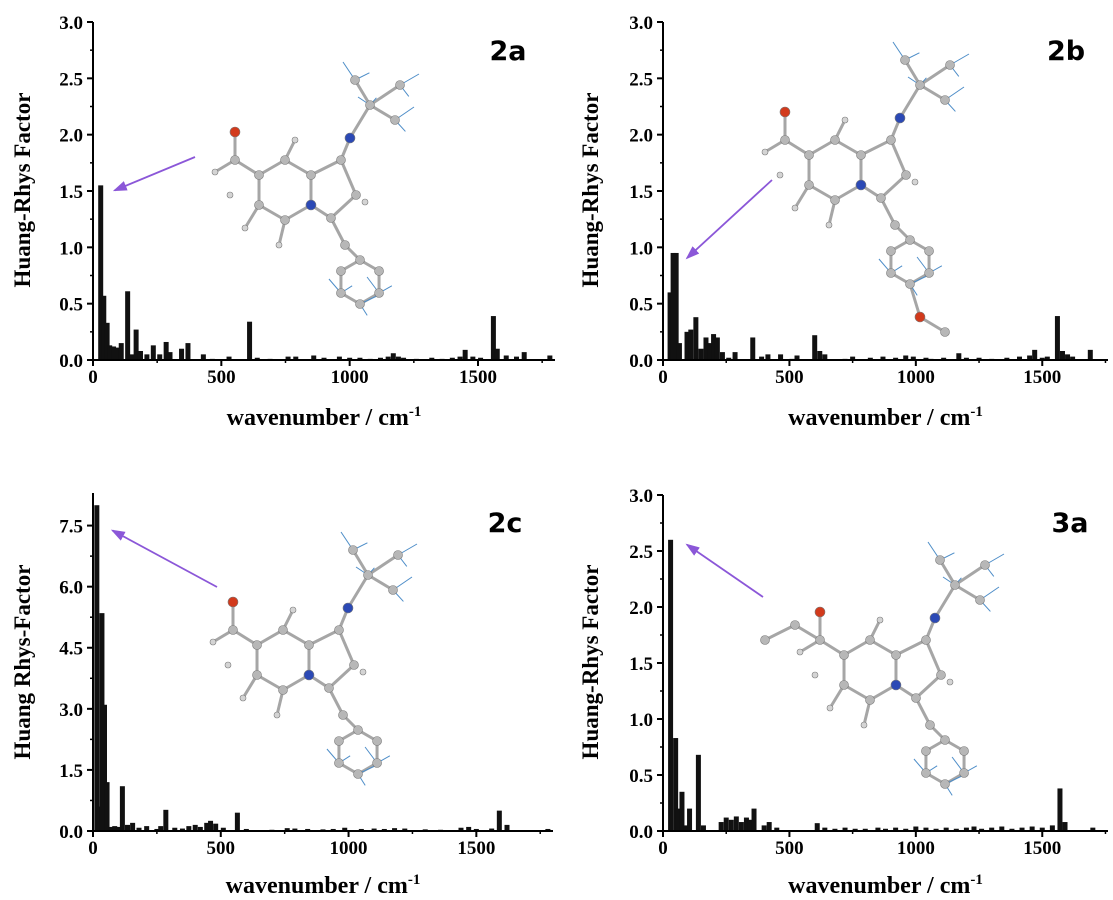 The width and height of the screenshot is (1113, 900). Describe the element at coordinates (641, 192) in the screenshot. I see `y-tick-label: 1.5` at that location.